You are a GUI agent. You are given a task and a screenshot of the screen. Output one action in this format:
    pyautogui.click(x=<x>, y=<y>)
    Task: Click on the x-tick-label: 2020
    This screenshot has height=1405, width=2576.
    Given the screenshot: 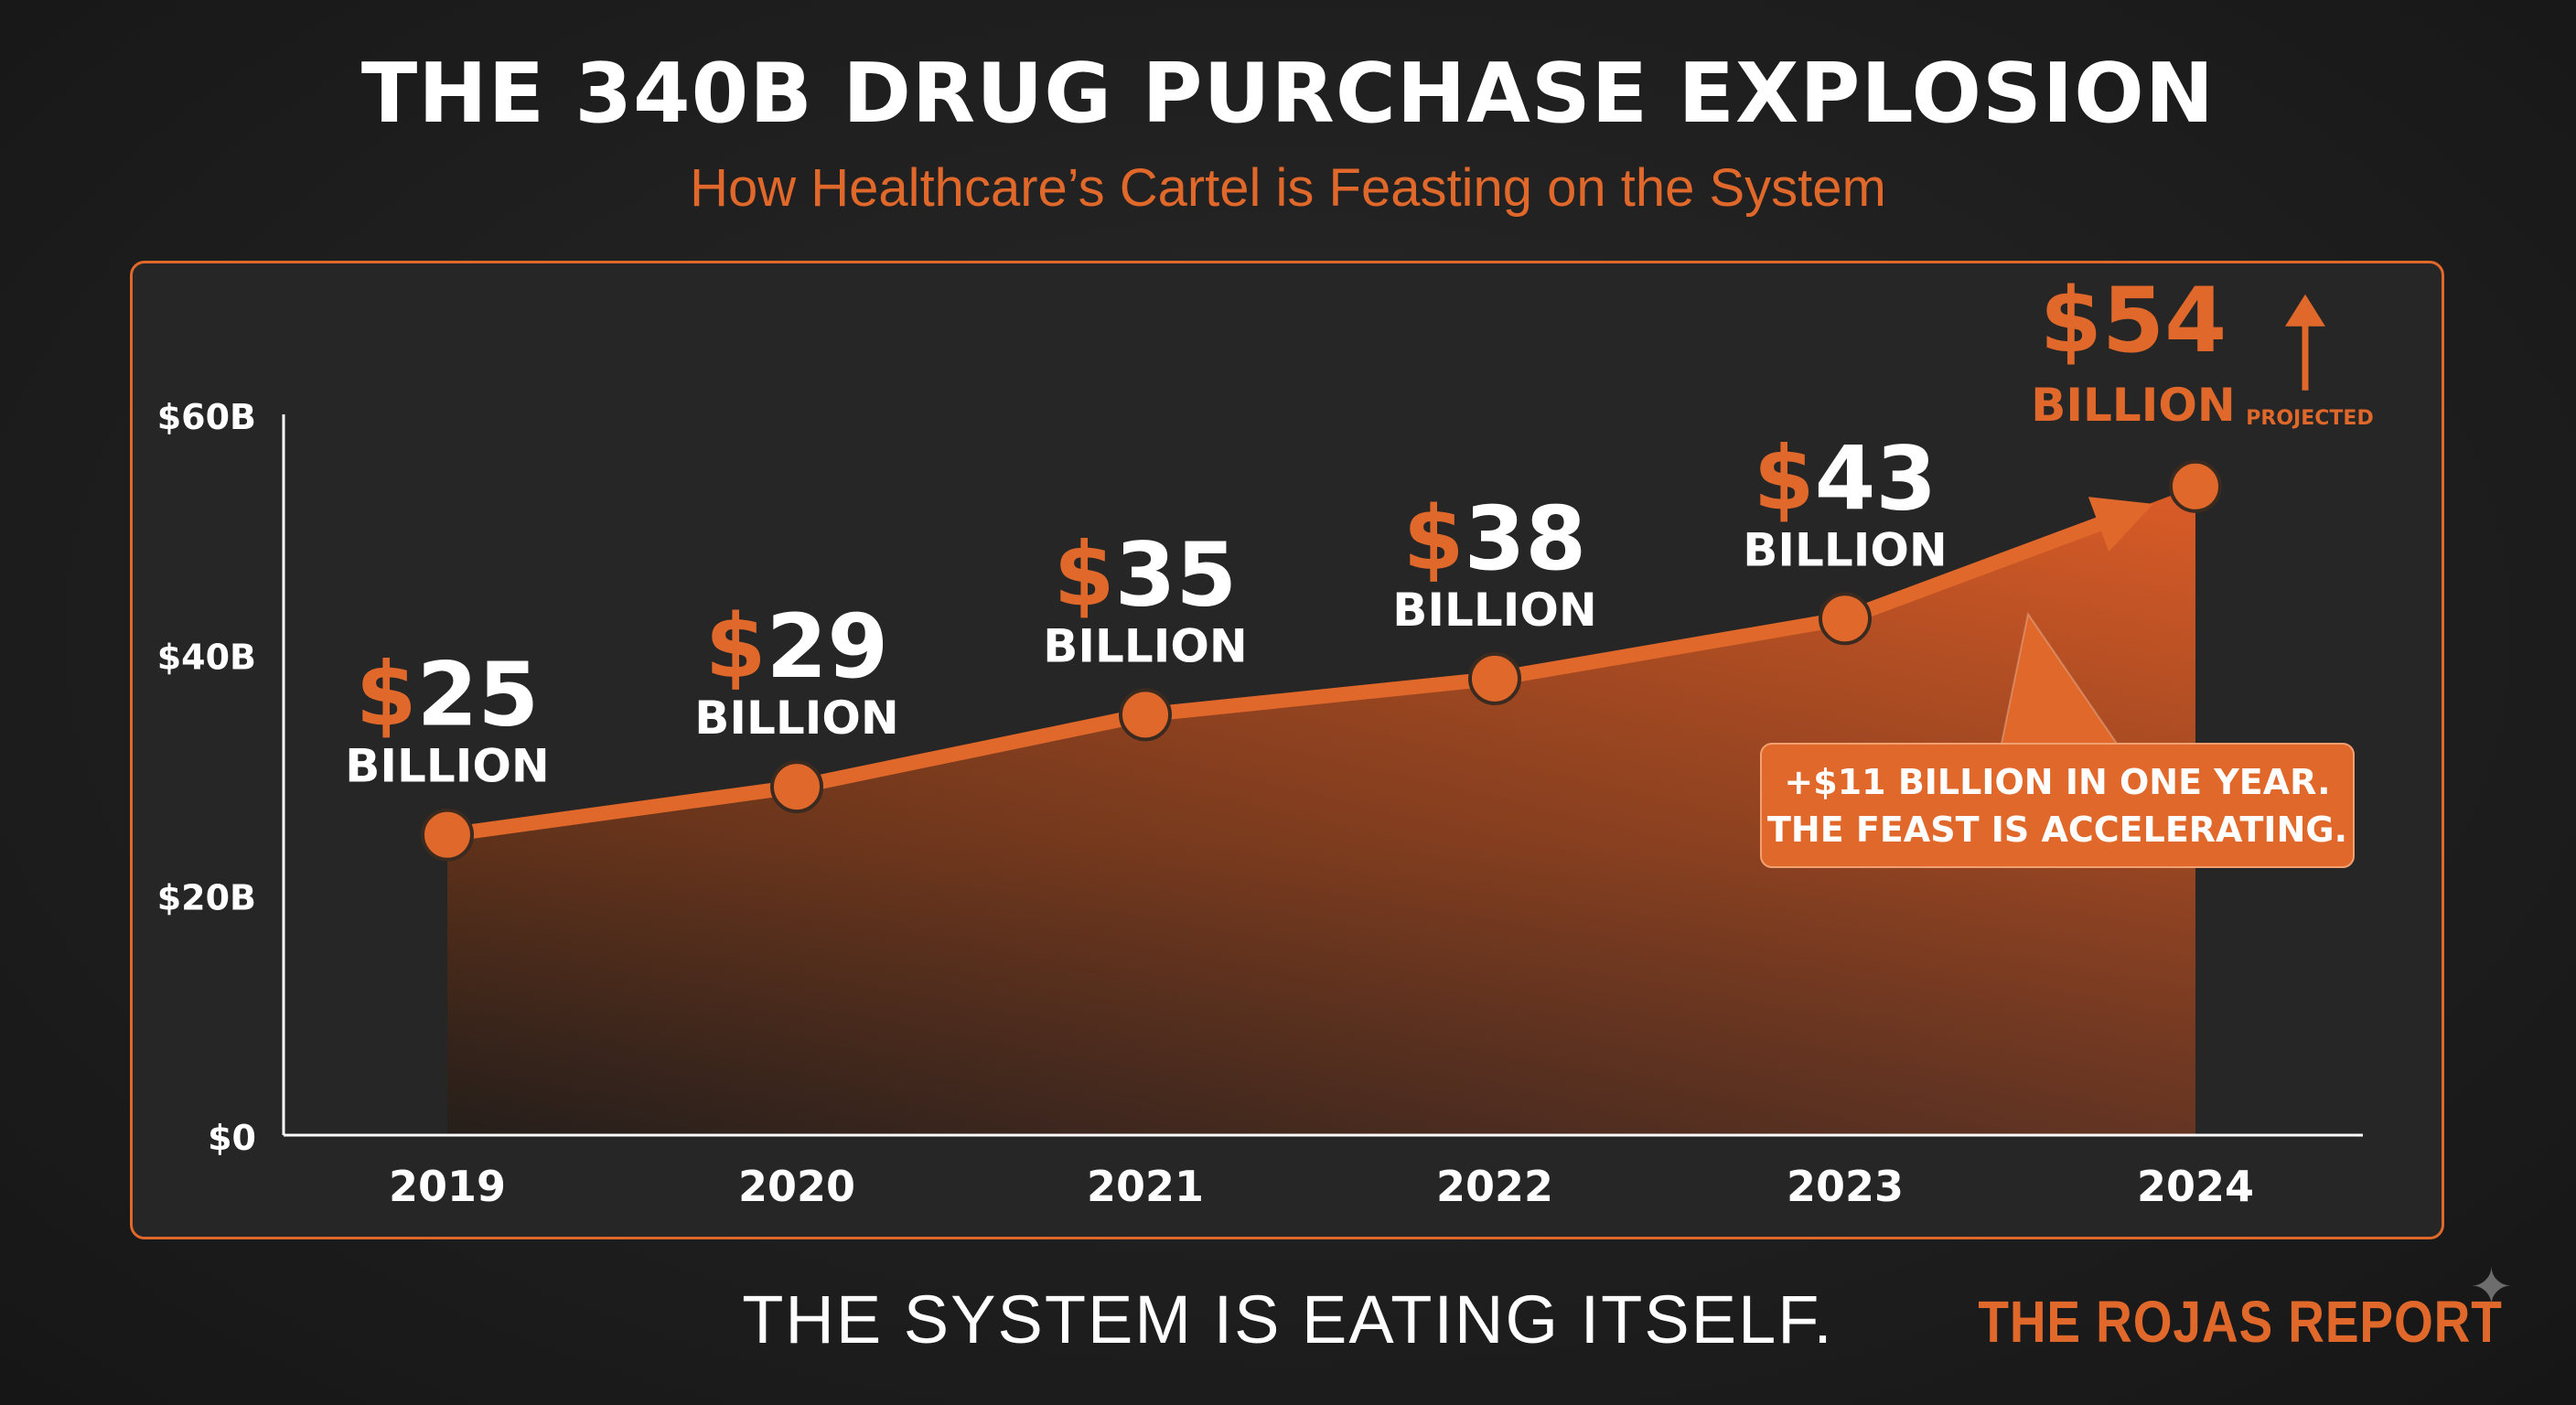 What is the action you would take?
    pyautogui.click(x=797, y=1186)
    